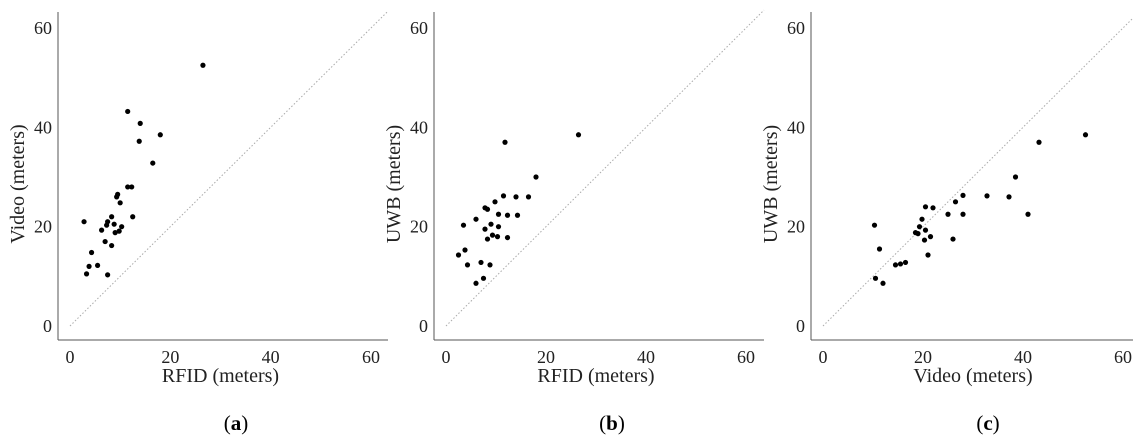 This screenshot has width=1134, height=439. What do you see at coordinates (236, 423) in the screenshot?
I see `panel-label: (a)` at bounding box center [236, 423].